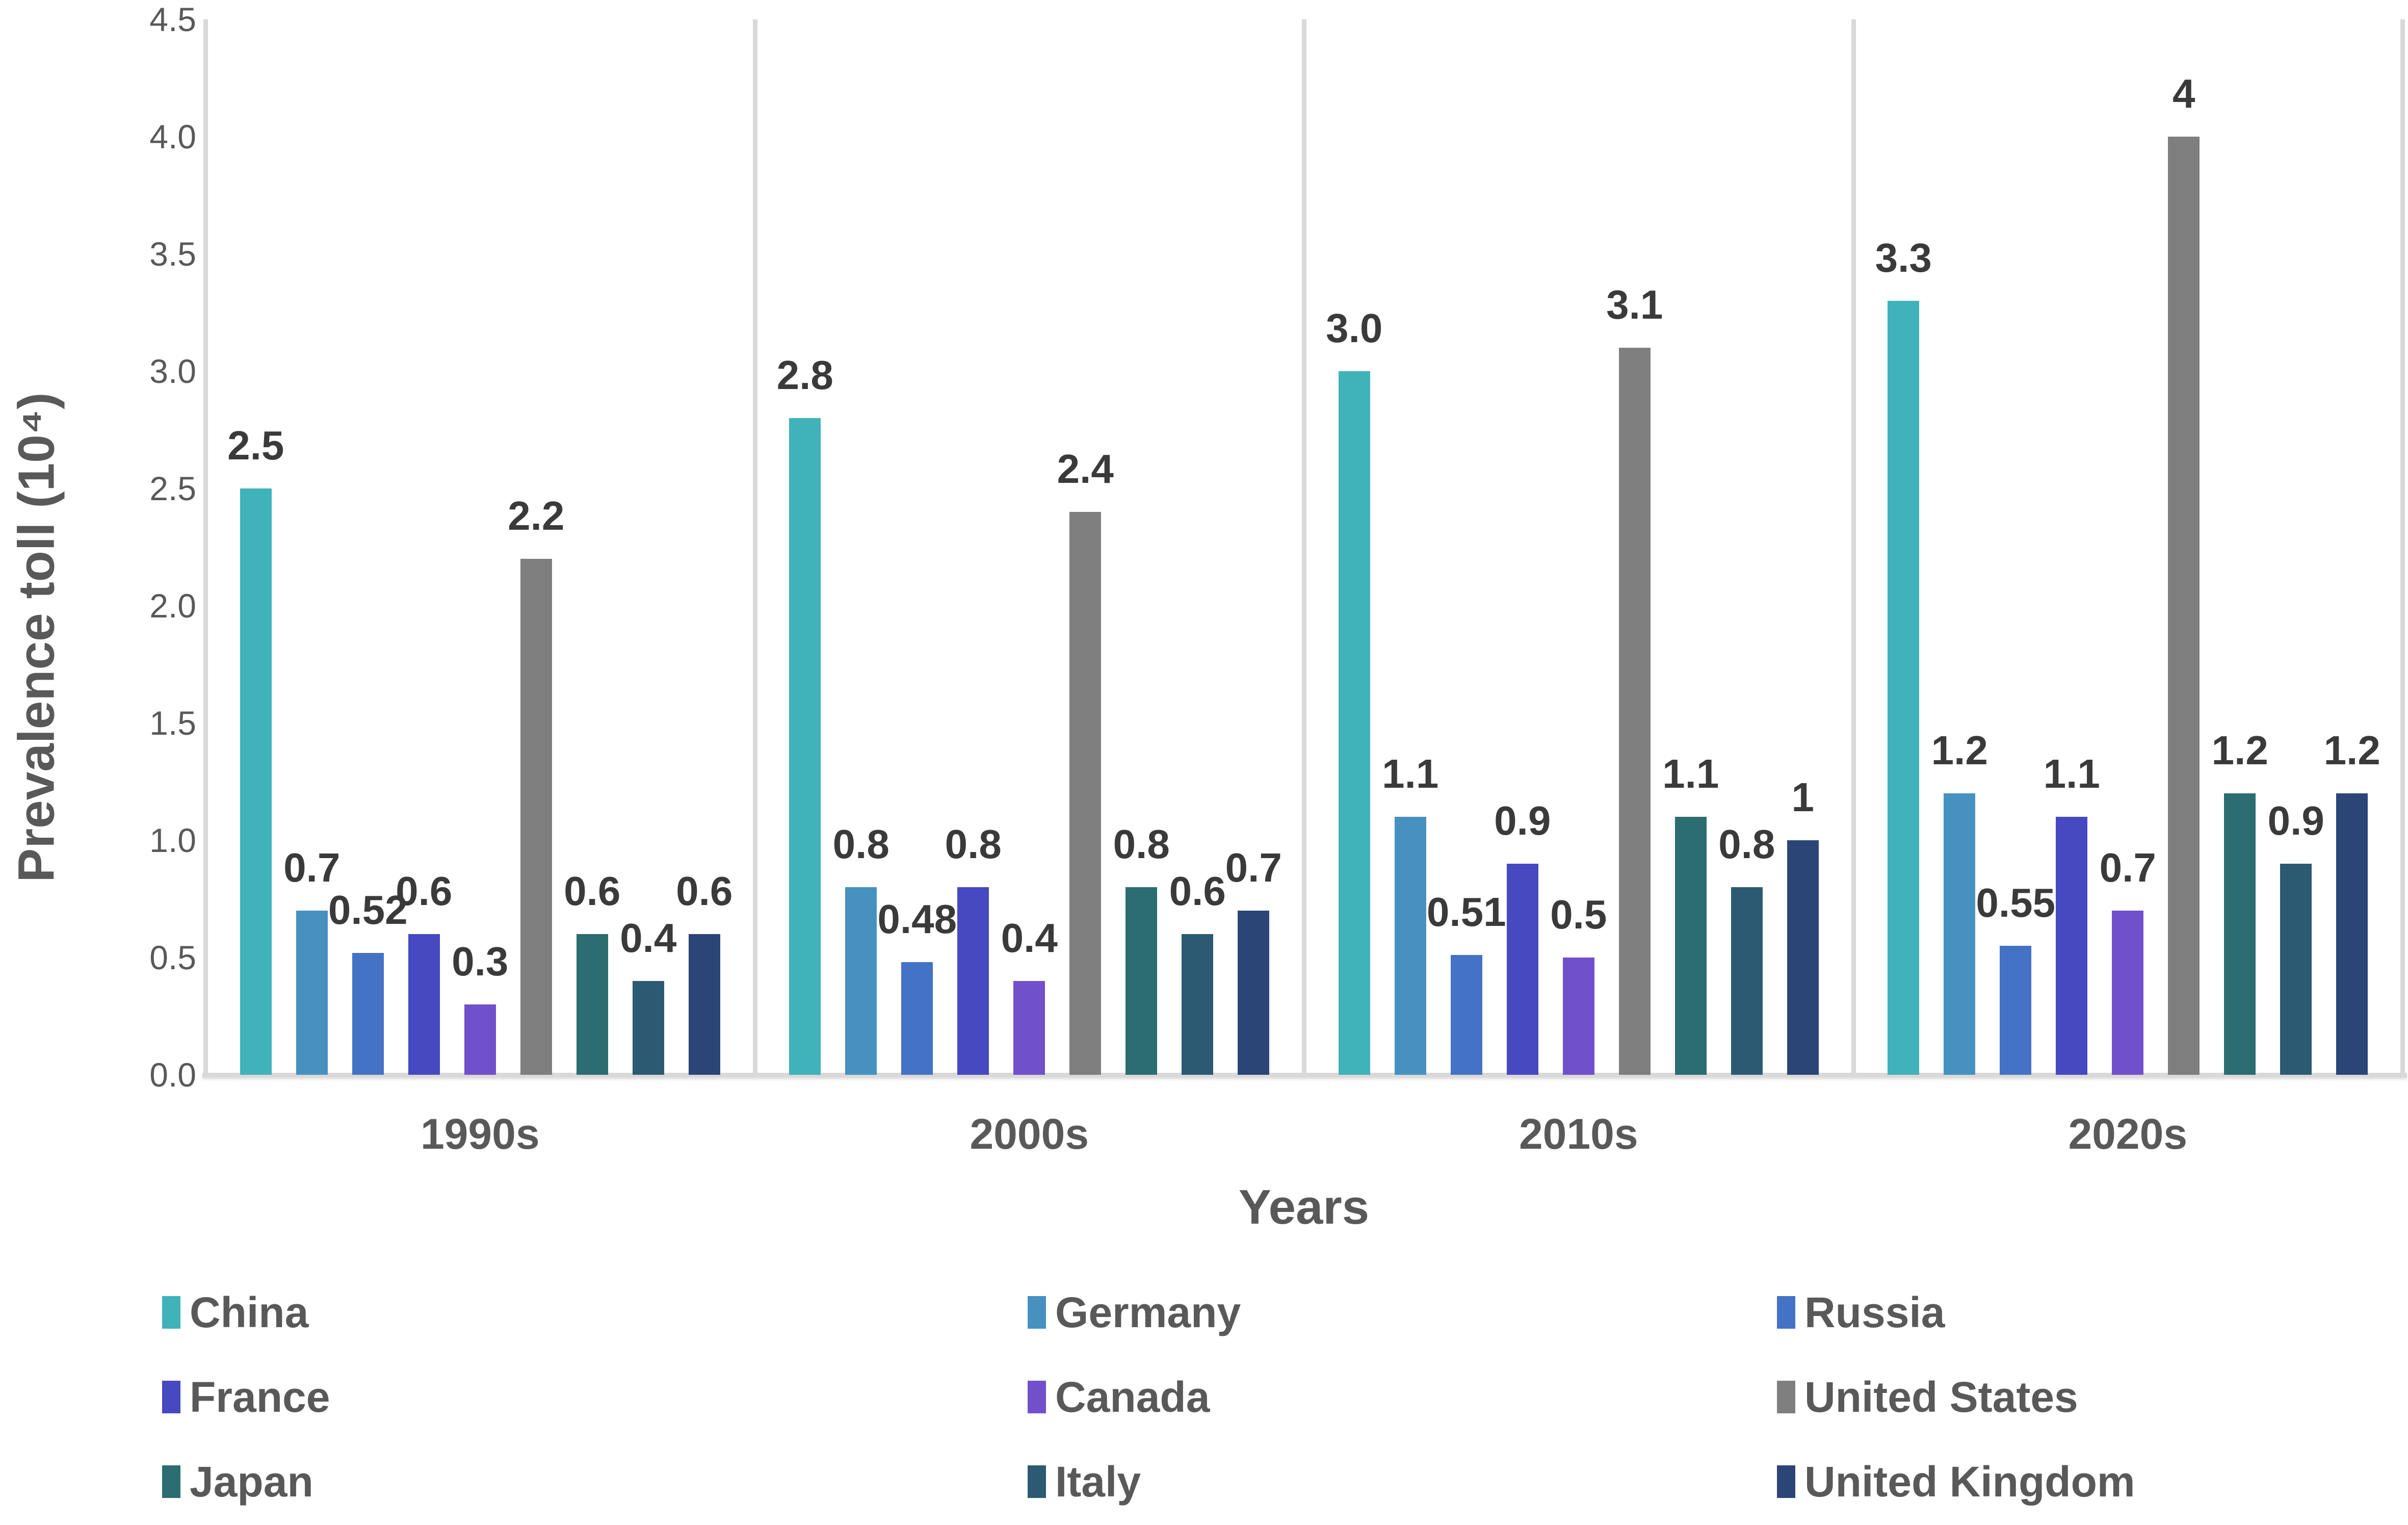 This screenshot has height=1525, width=2408. I want to click on bar-china-1990s: 2.5, so click(255, 750).